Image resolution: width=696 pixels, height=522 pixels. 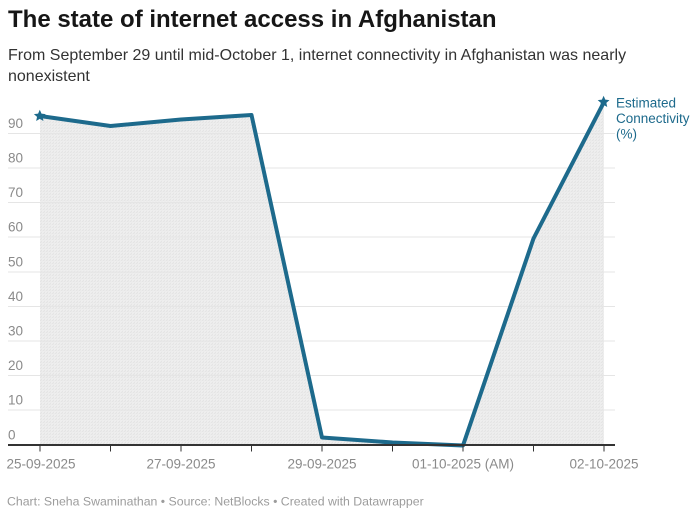 What do you see at coordinates (180, 464) in the screenshot?
I see `svg-text: 27-09-2025` at bounding box center [180, 464].